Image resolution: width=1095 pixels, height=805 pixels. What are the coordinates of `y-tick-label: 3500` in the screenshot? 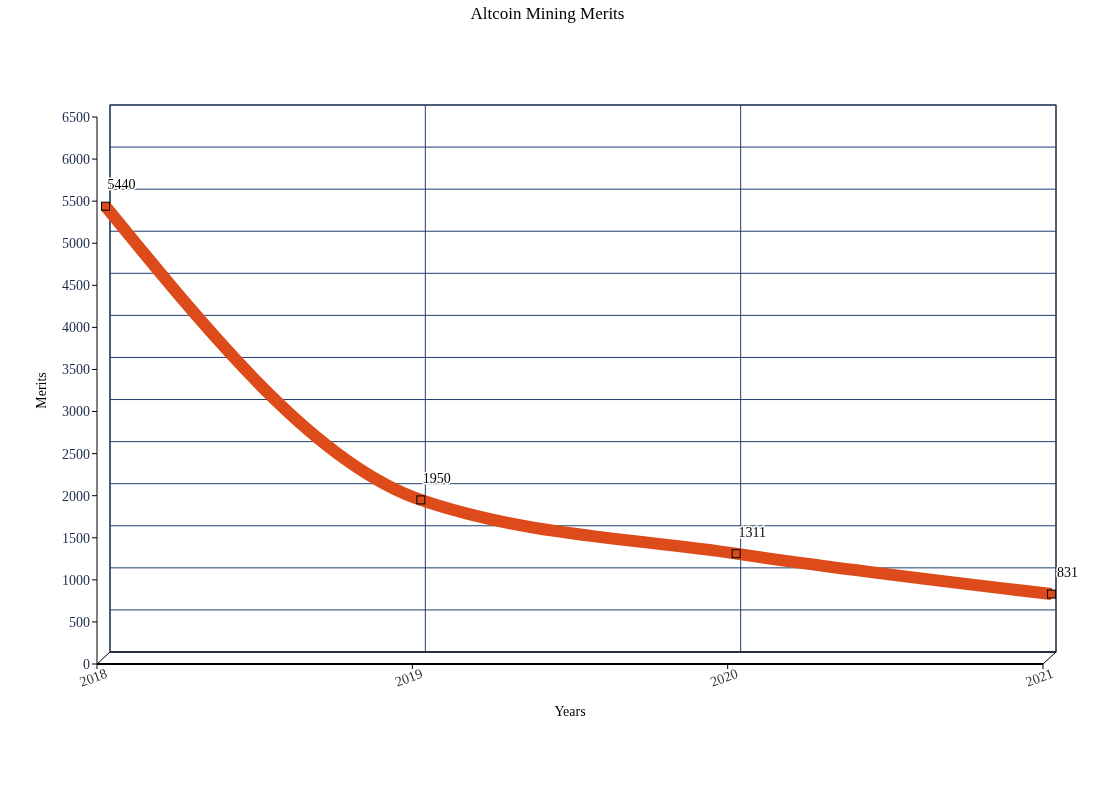 It's located at (76, 370).